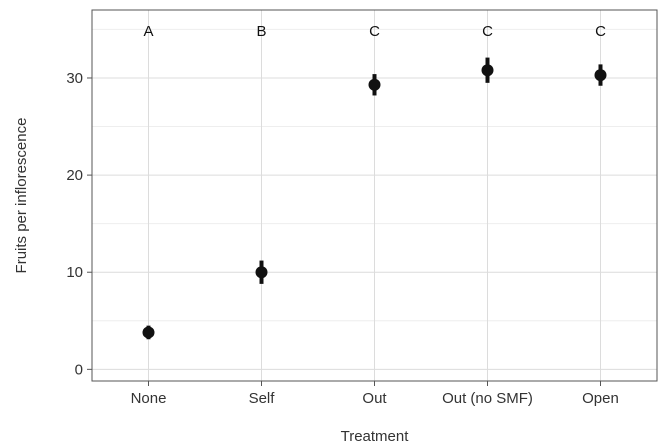 The width and height of the screenshot is (666, 446). Describe the element at coordinates (79, 369) in the screenshot. I see `y-tick-label: 0` at that location.